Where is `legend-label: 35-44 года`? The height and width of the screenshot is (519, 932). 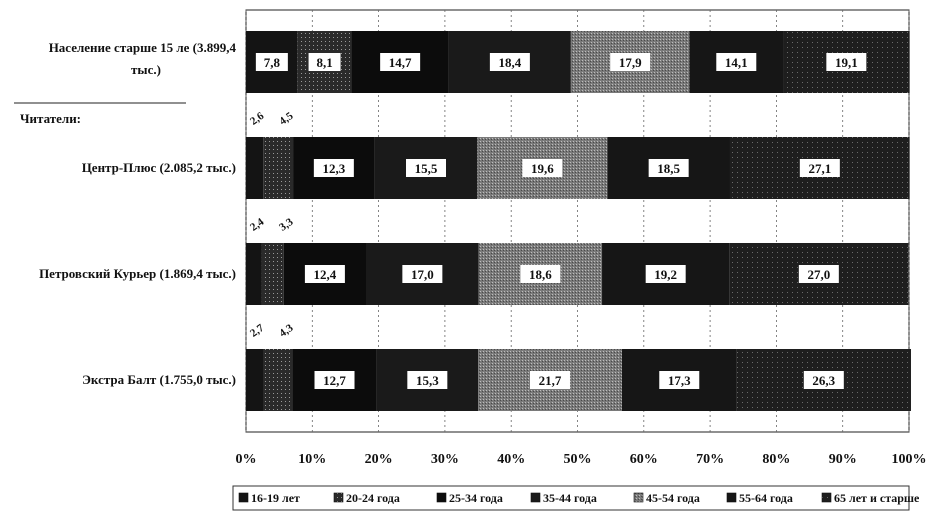 legend-label: 35-44 года is located at coordinates (570, 498).